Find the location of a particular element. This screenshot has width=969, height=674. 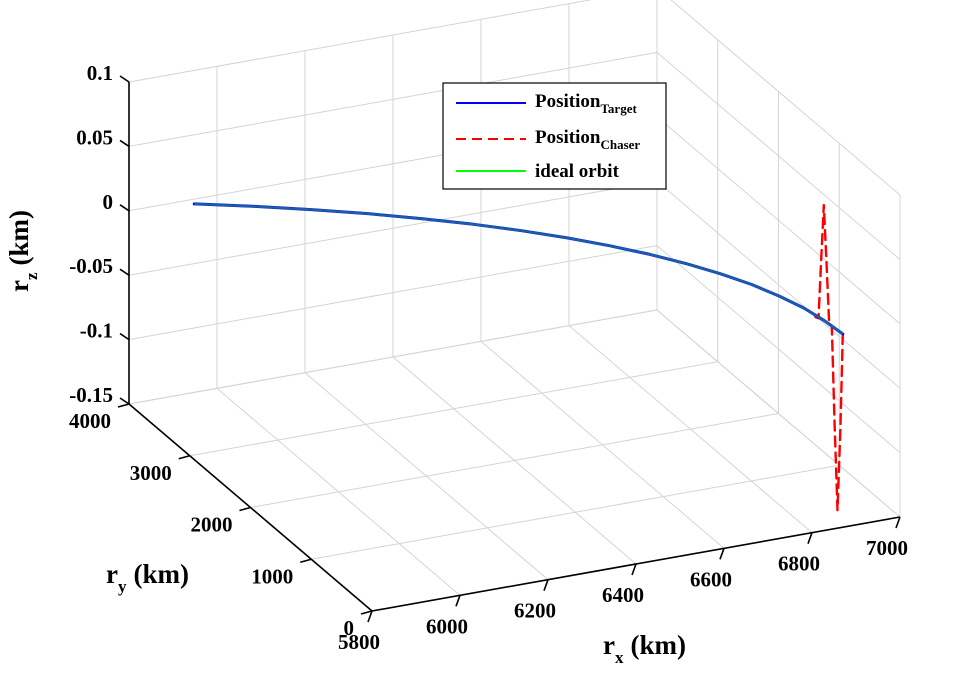

legend-label-chaser: PositionChaser is located at coordinates (587, 139).